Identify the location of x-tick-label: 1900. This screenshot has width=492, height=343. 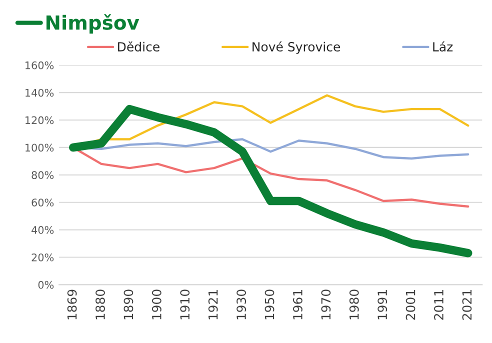
(157, 305).